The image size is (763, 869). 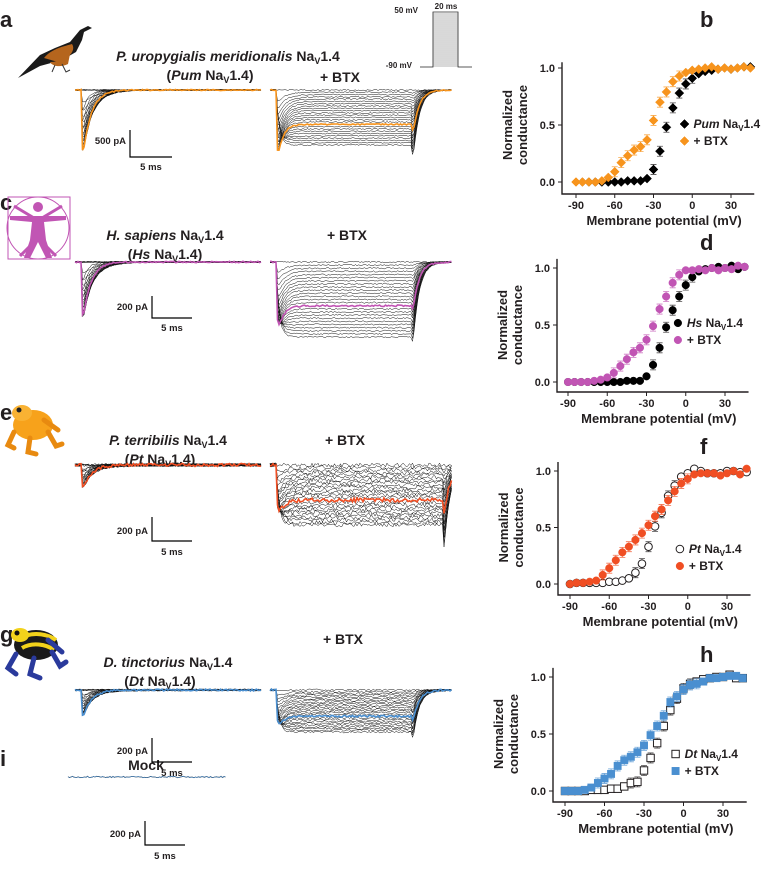 What do you see at coordinates (715, 324) in the screenshot?
I see `legend-label: Hs NaV1.4` at bounding box center [715, 324].